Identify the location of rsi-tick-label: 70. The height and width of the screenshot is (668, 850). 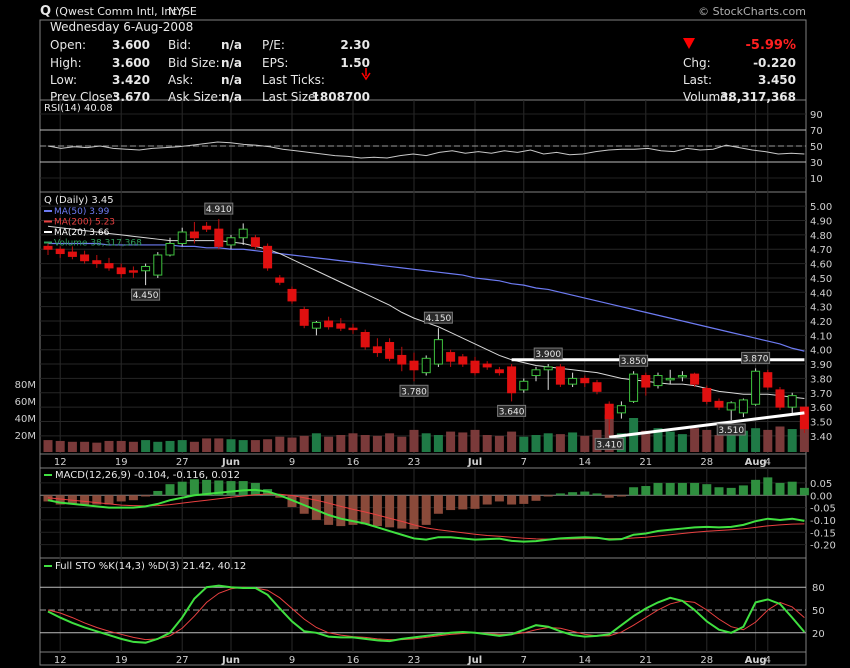
(816, 131).